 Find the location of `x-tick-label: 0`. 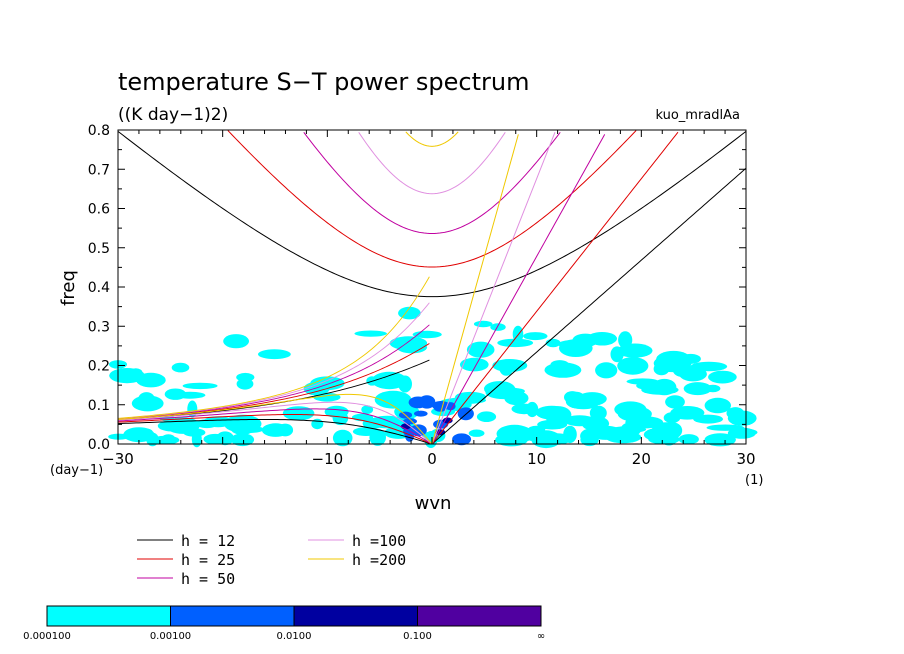

x-tick-label: 0 is located at coordinates (432, 459).